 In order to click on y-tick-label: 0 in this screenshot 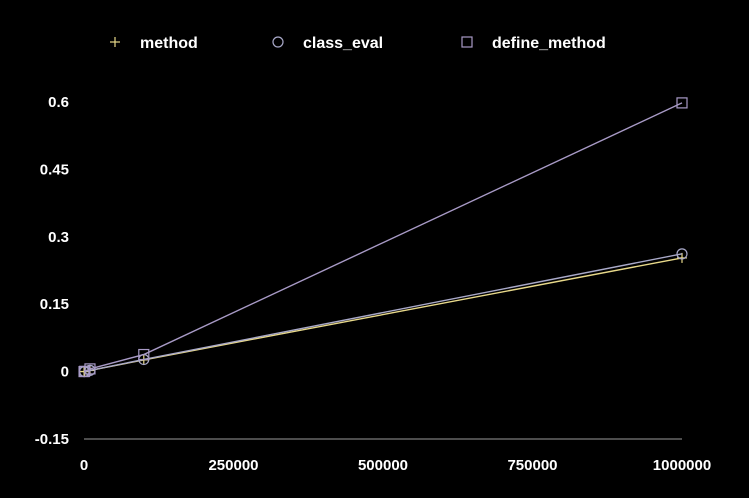, I will do `click(65, 372)`.